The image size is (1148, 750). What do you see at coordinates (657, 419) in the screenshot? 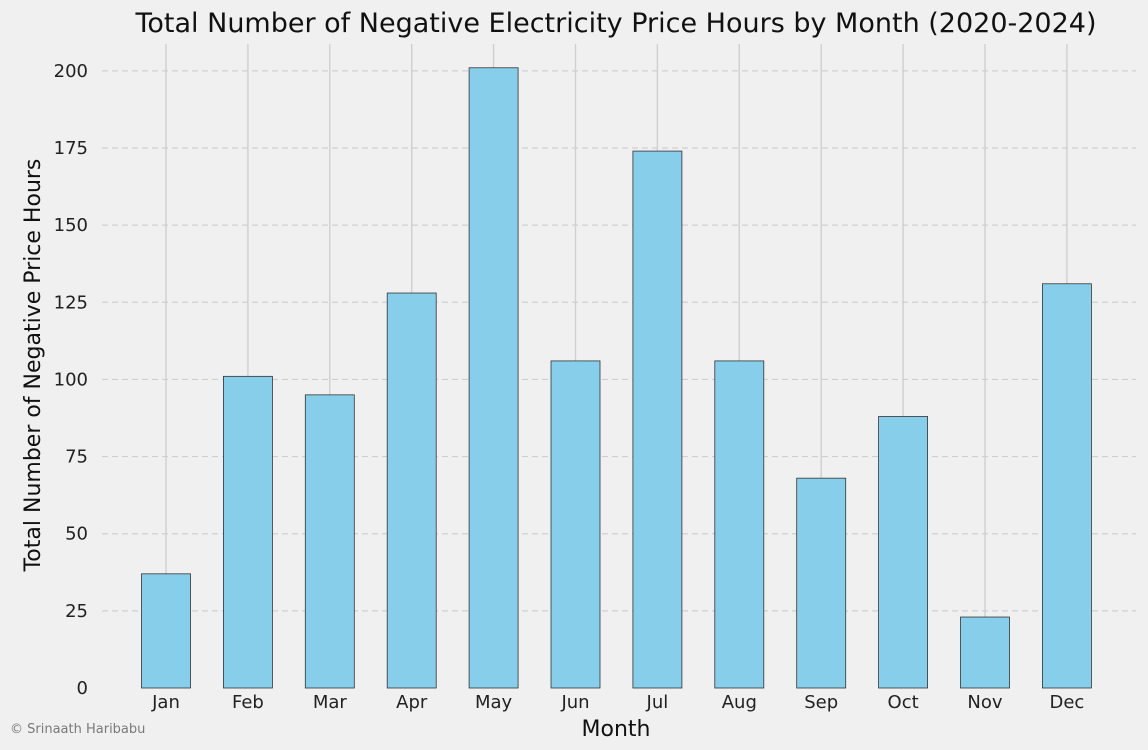
I see `bar-jul` at bounding box center [657, 419].